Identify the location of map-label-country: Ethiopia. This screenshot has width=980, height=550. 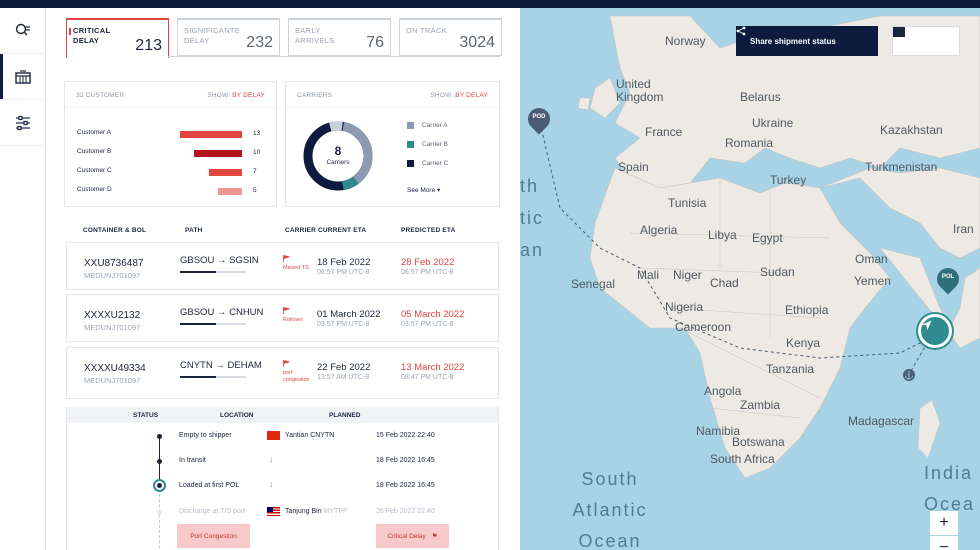
(807, 310).